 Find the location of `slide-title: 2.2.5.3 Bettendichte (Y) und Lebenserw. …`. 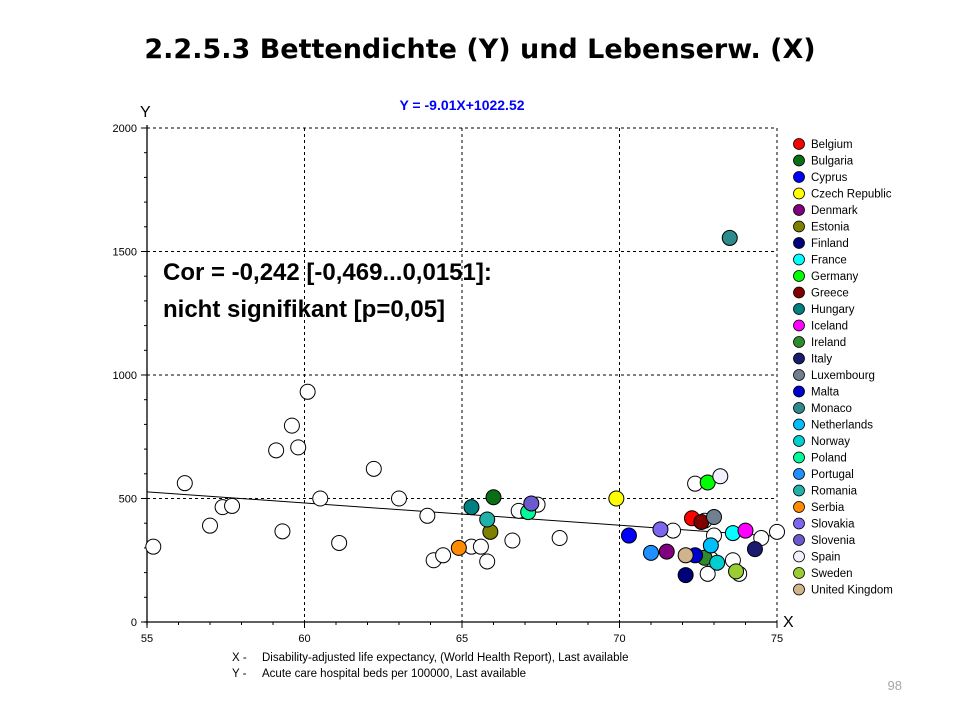

slide-title: 2.2.5.3 Bettendichte (Y) und Lebenserw. … is located at coordinates (480, 49).